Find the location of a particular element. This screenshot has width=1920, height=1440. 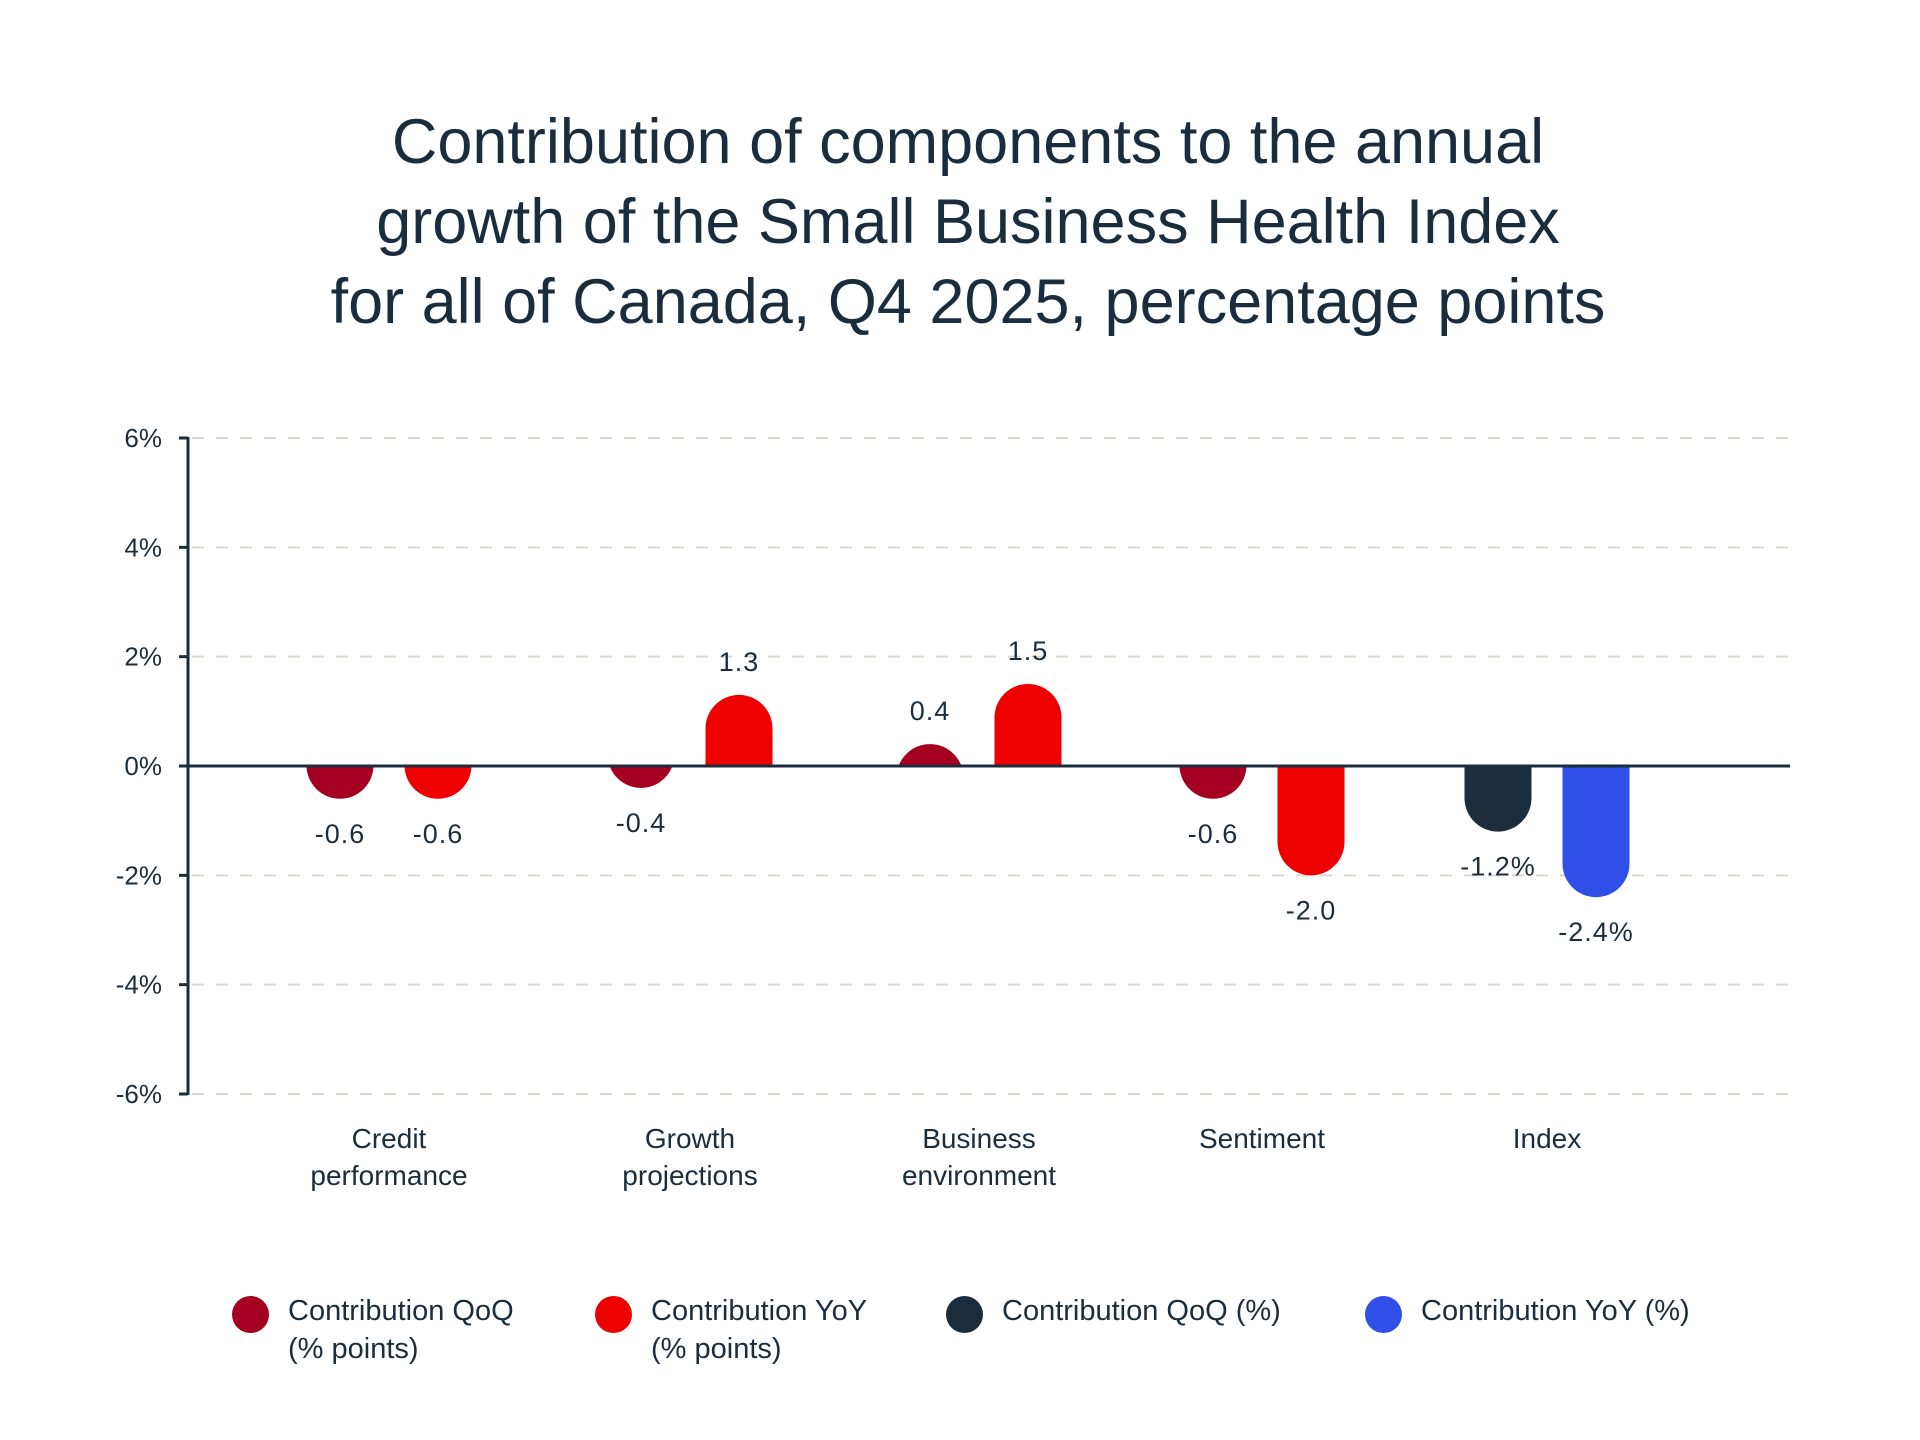

legend-item: Contribution YoY (%) is located at coordinates (1527, 1312).